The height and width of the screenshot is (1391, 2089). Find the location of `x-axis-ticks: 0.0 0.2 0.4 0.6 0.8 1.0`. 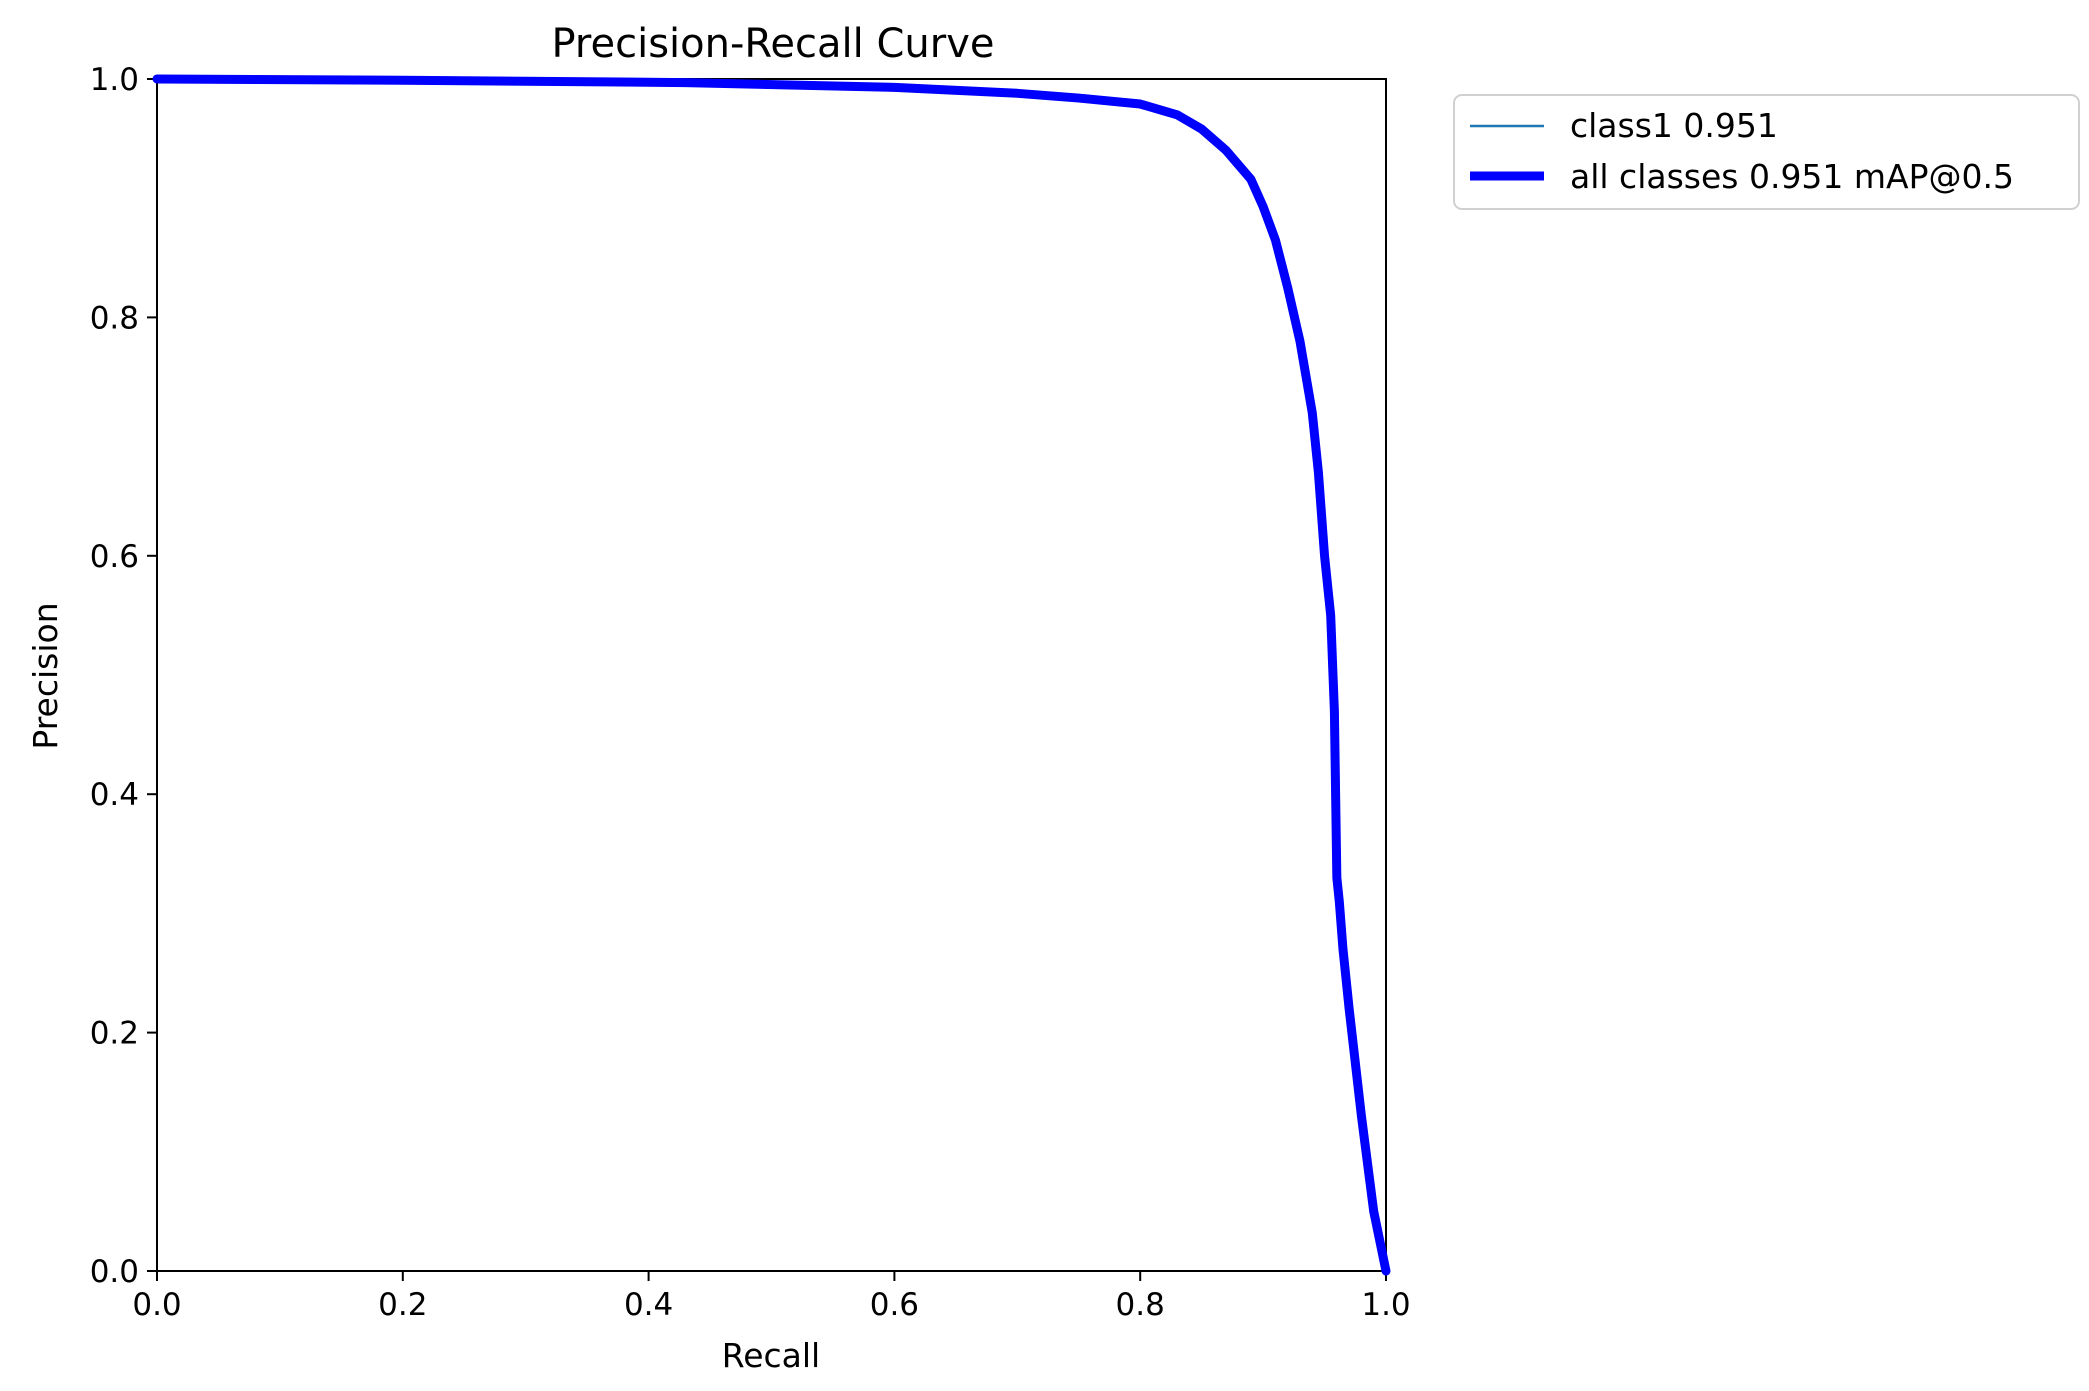

x-axis-ticks: 0.0 0.2 0.4 0.6 0.8 1.0 is located at coordinates (771, 1297).